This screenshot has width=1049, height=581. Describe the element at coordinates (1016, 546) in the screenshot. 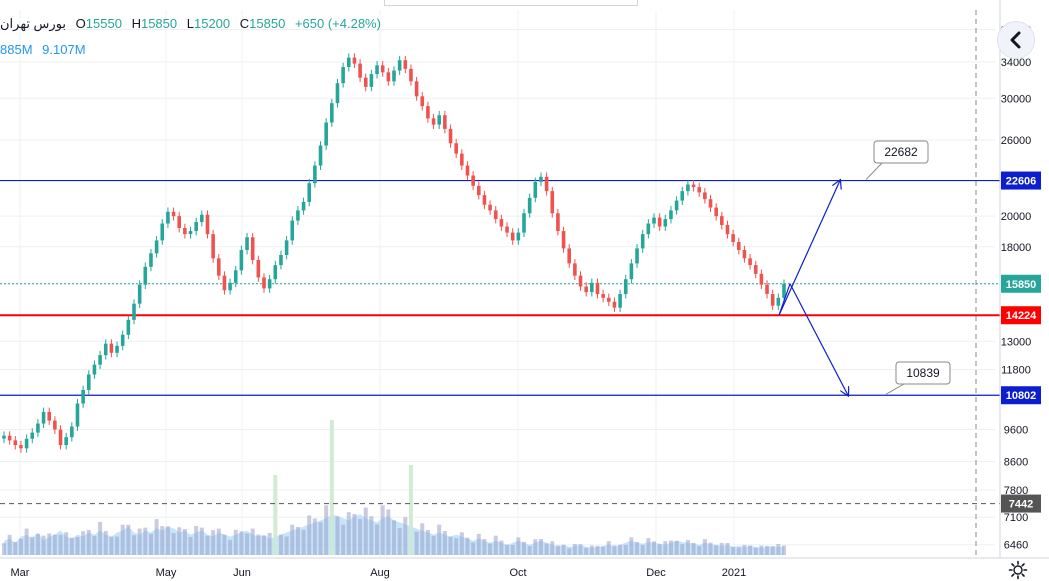

I see `y-tick-label: 6460` at that location.